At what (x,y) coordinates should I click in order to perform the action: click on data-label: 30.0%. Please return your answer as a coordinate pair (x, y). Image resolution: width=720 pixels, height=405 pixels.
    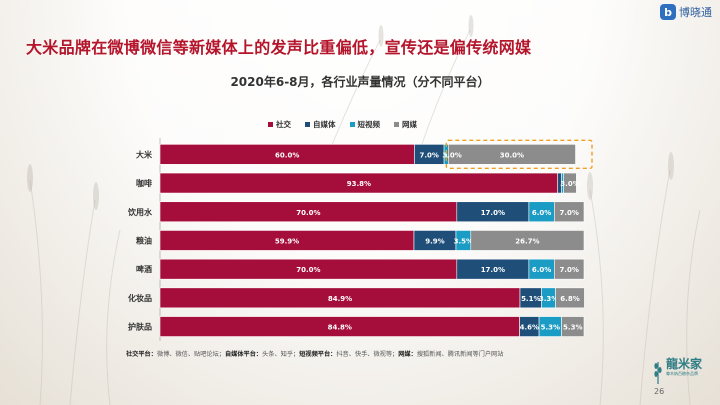
    Looking at the image, I should click on (512, 155).